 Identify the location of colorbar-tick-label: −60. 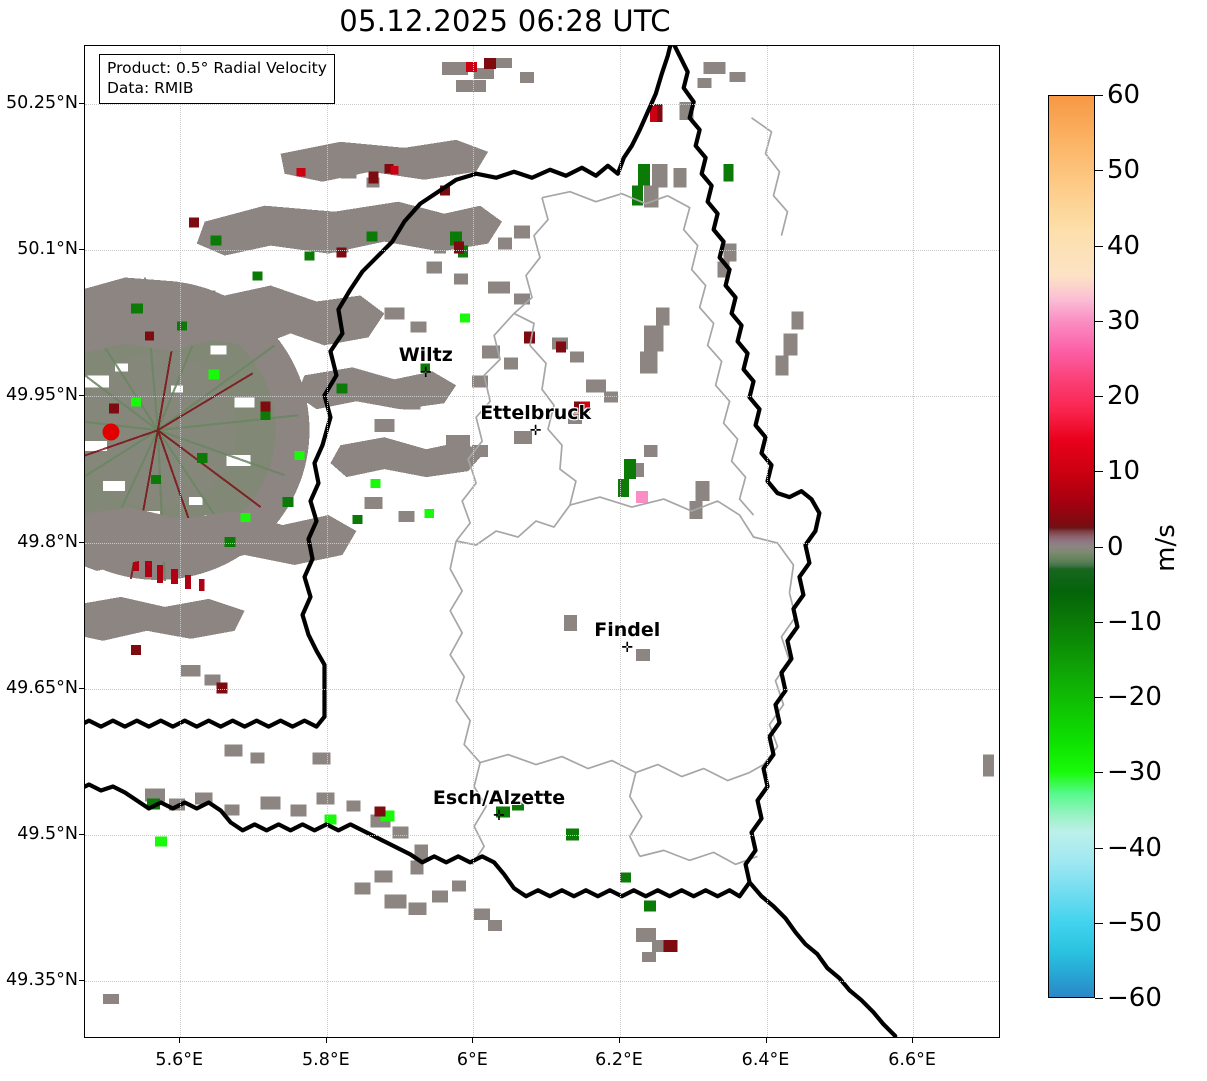
(1134, 998).